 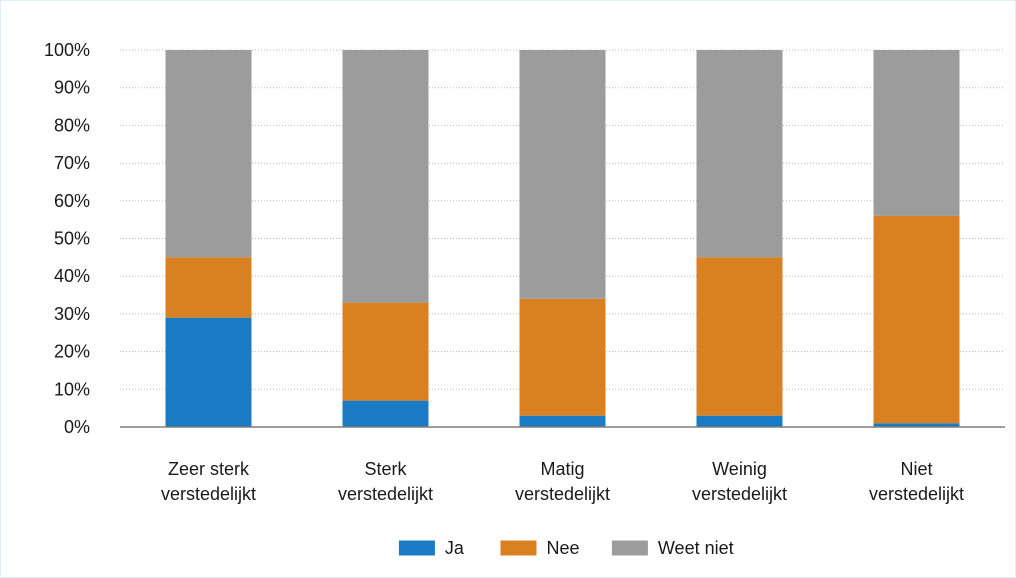 I want to click on y-tick-label: 40%, so click(x=72, y=276).